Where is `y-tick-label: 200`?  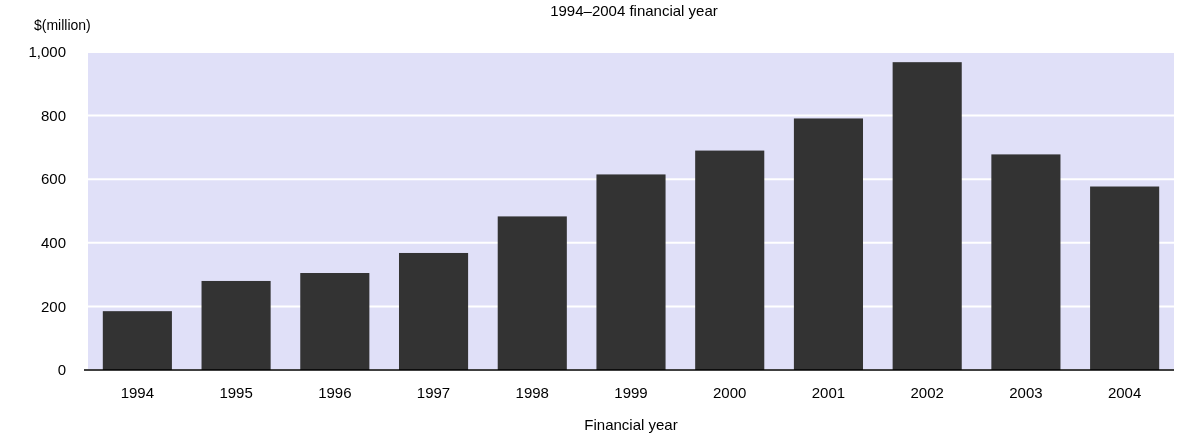 y-tick-label: 200 is located at coordinates (53, 306).